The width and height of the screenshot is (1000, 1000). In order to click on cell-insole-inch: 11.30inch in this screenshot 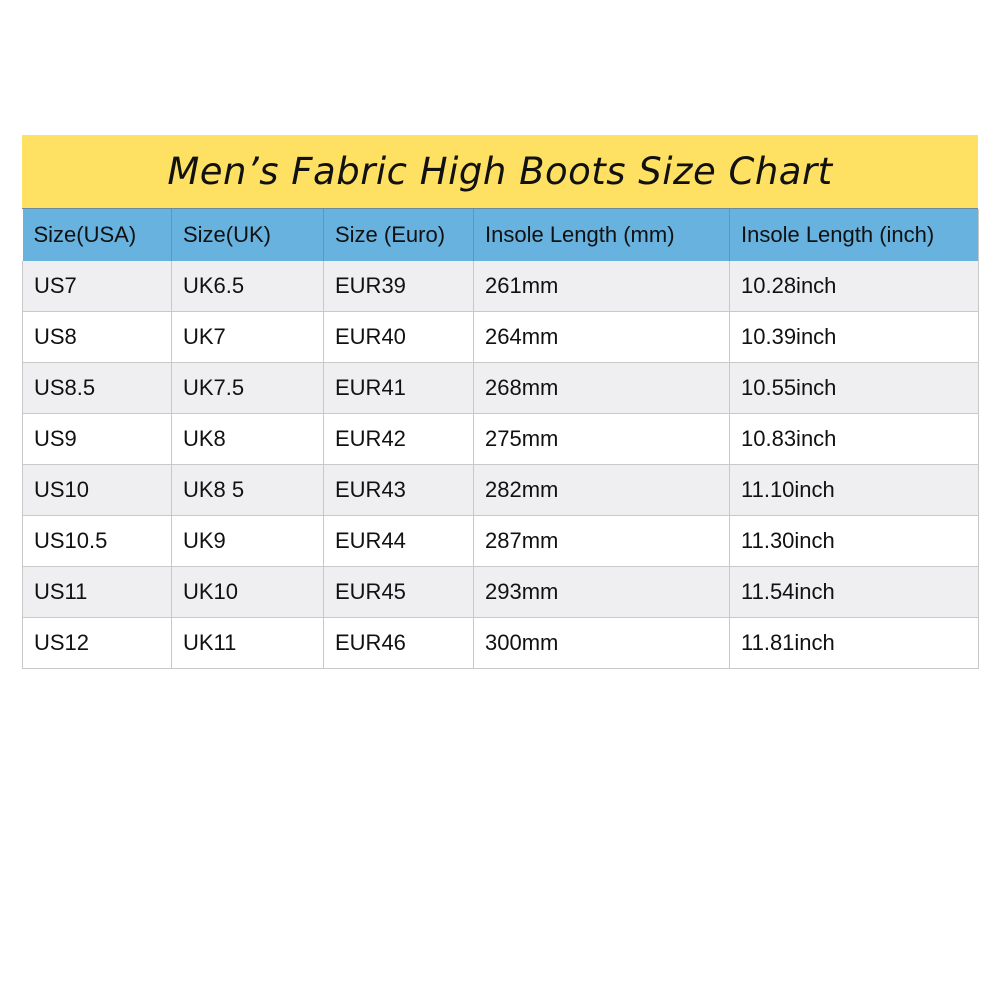, I will do `click(854, 541)`.